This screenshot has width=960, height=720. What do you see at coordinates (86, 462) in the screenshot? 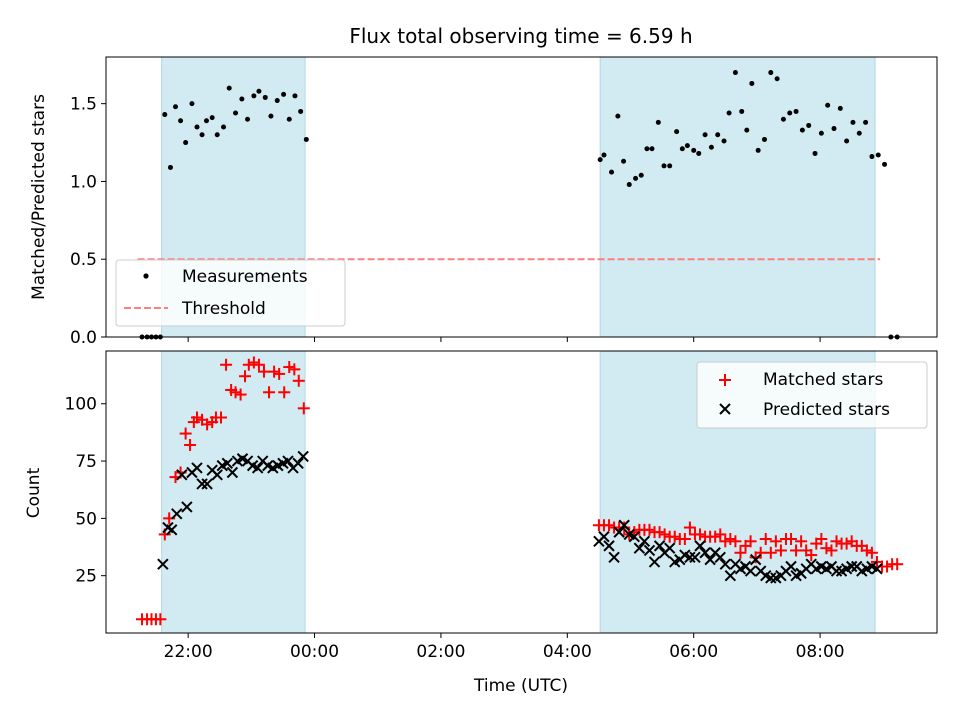
I see `count-ytick-label: 75` at bounding box center [86, 462].